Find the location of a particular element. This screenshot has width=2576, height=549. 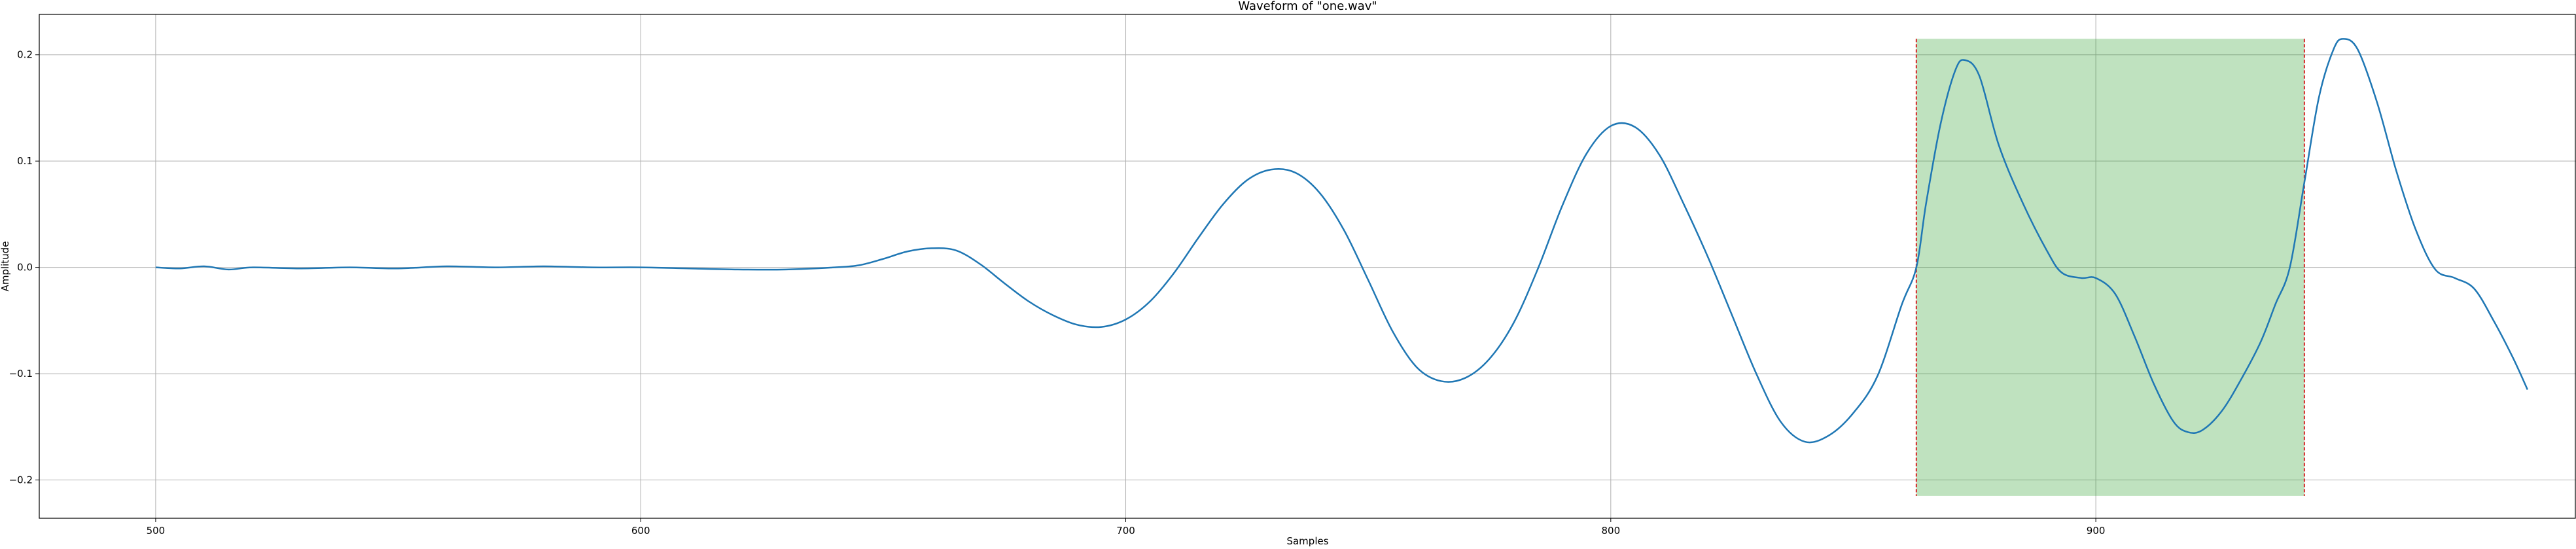

x-axis: 500 600 700 800 900 is located at coordinates (1126, 527).